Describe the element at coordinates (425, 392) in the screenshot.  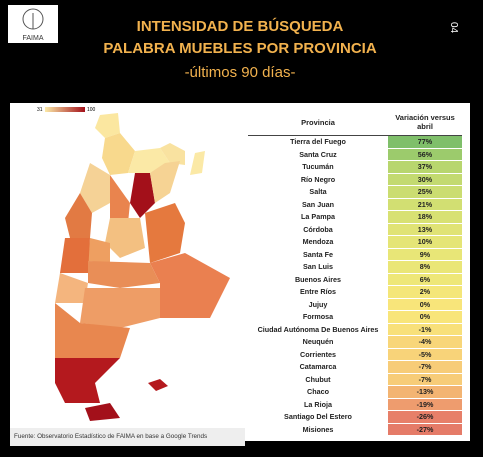
I see `variation-value: -13%` at that location.